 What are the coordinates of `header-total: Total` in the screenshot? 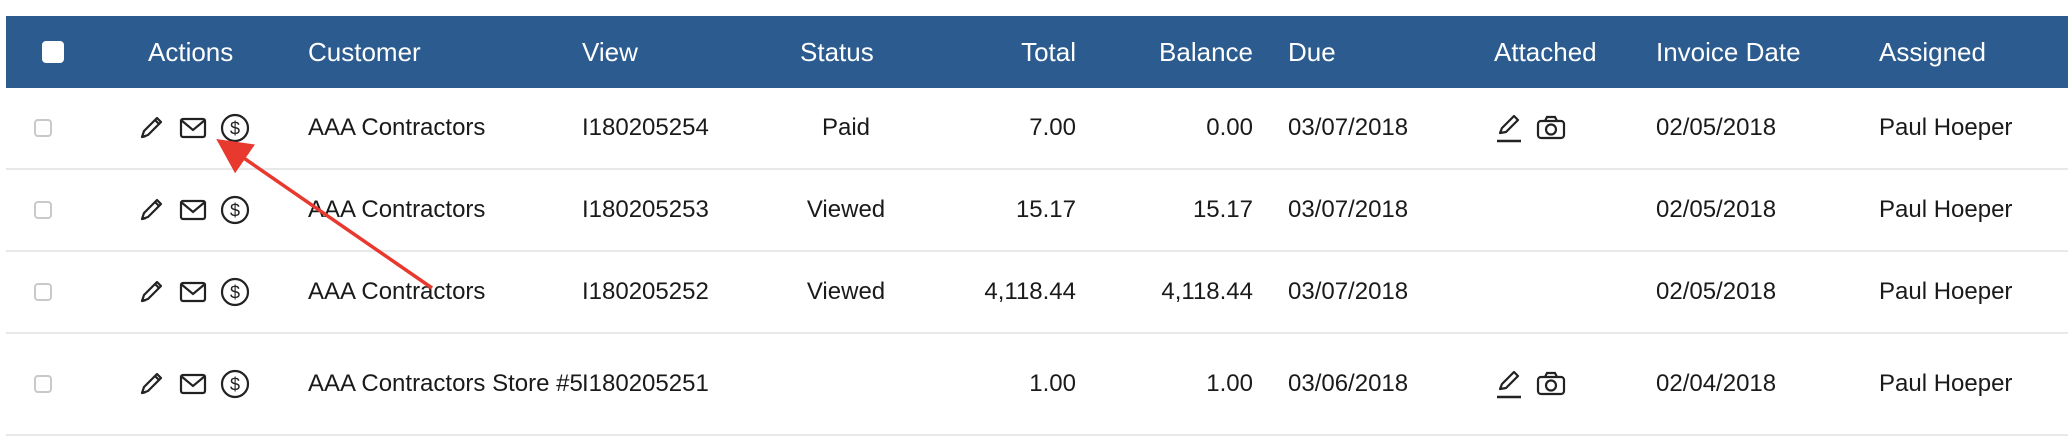 It's located at (1048, 52).